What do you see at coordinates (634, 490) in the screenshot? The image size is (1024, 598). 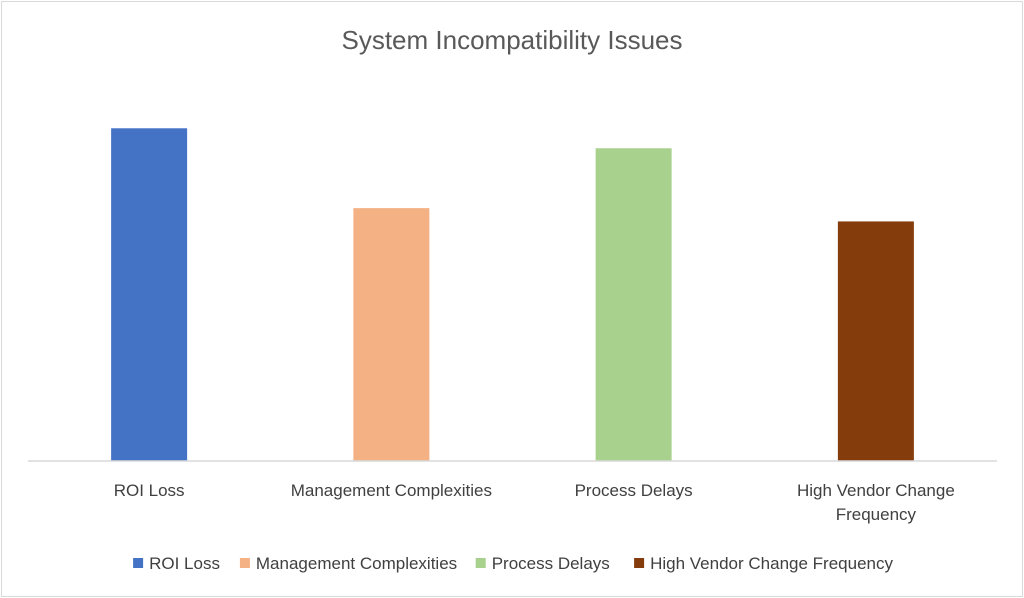 I see `x-tick-label: Process Delays` at bounding box center [634, 490].